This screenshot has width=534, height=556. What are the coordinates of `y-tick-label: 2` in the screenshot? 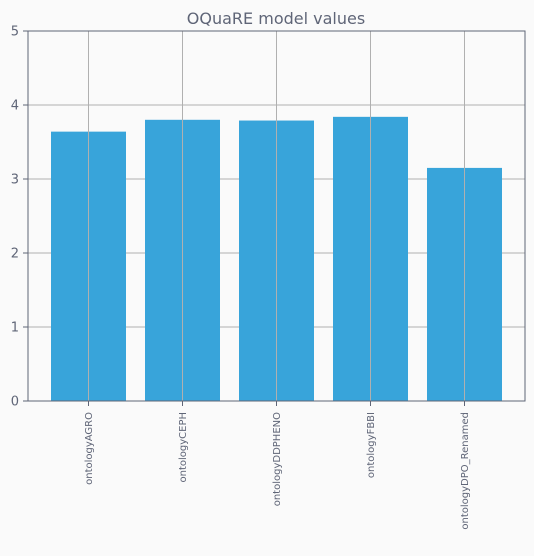 It's located at (15, 254).